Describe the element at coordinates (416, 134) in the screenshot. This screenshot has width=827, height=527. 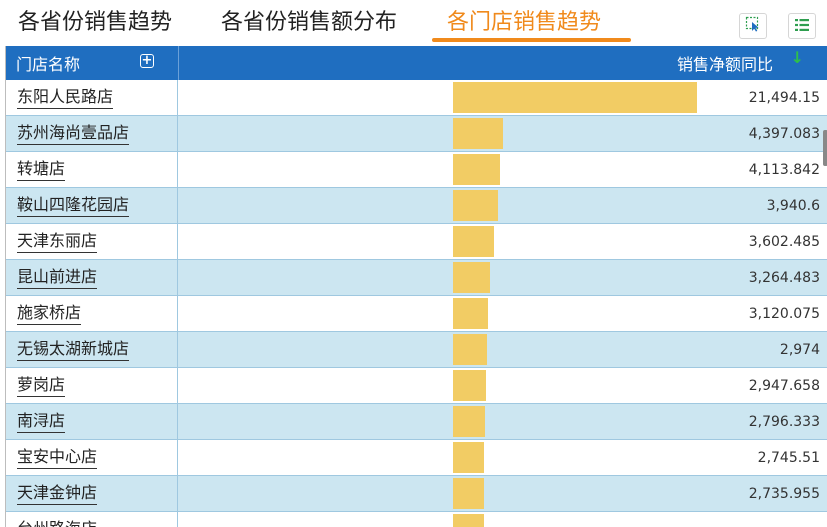
I see `table-row: 苏州海尚壹品店 4,397.083` at that location.